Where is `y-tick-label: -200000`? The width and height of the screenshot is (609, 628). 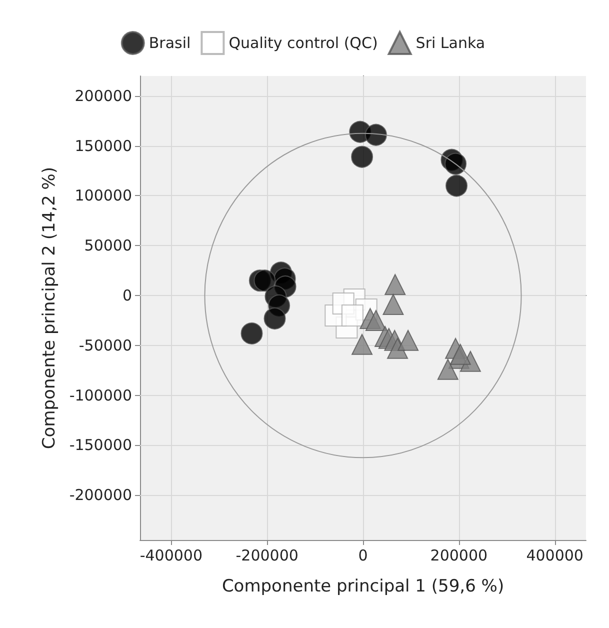
y-tick-label: -200000 is located at coordinates (100, 495).